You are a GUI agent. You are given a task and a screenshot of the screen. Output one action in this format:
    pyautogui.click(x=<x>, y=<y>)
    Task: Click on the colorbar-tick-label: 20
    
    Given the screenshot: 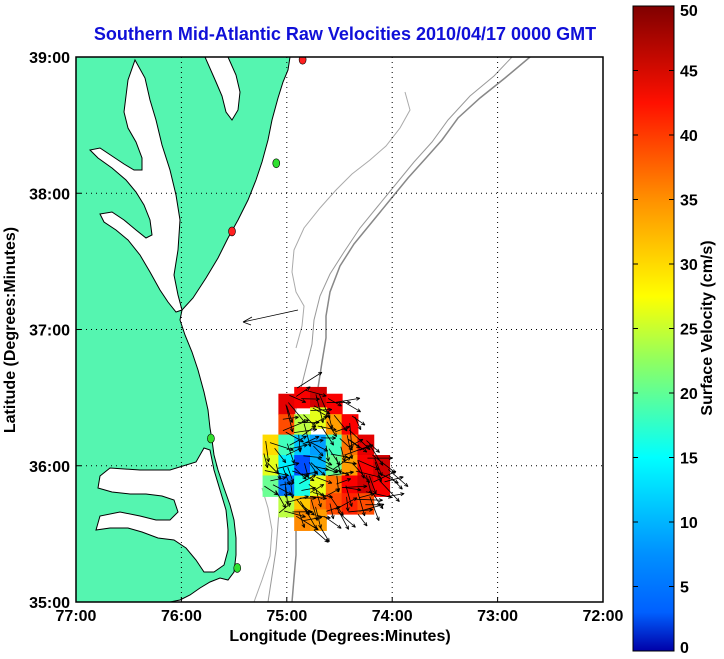 What is the action you would take?
    pyautogui.click(x=689, y=394)
    